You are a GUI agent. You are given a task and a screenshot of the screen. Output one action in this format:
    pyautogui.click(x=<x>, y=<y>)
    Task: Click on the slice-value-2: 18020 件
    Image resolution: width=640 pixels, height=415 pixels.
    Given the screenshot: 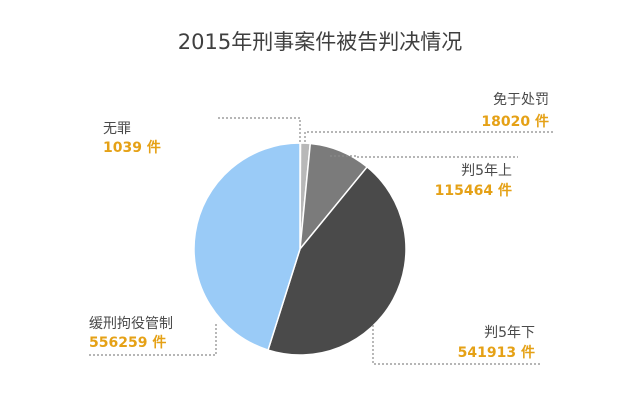 What is the action you would take?
    pyautogui.click(x=515, y=121)
    